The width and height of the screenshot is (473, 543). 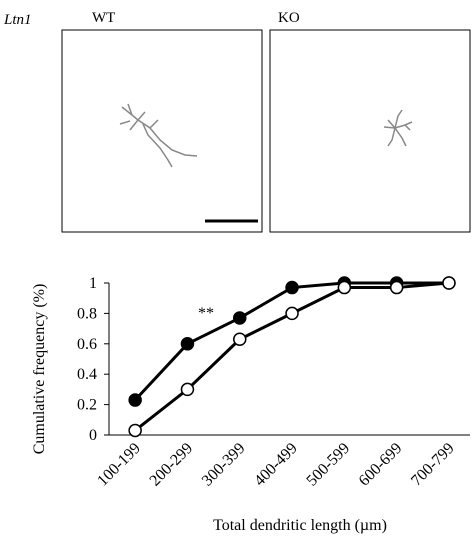 I want to click on y-tick-label: 1, so click(x=93, y=283).